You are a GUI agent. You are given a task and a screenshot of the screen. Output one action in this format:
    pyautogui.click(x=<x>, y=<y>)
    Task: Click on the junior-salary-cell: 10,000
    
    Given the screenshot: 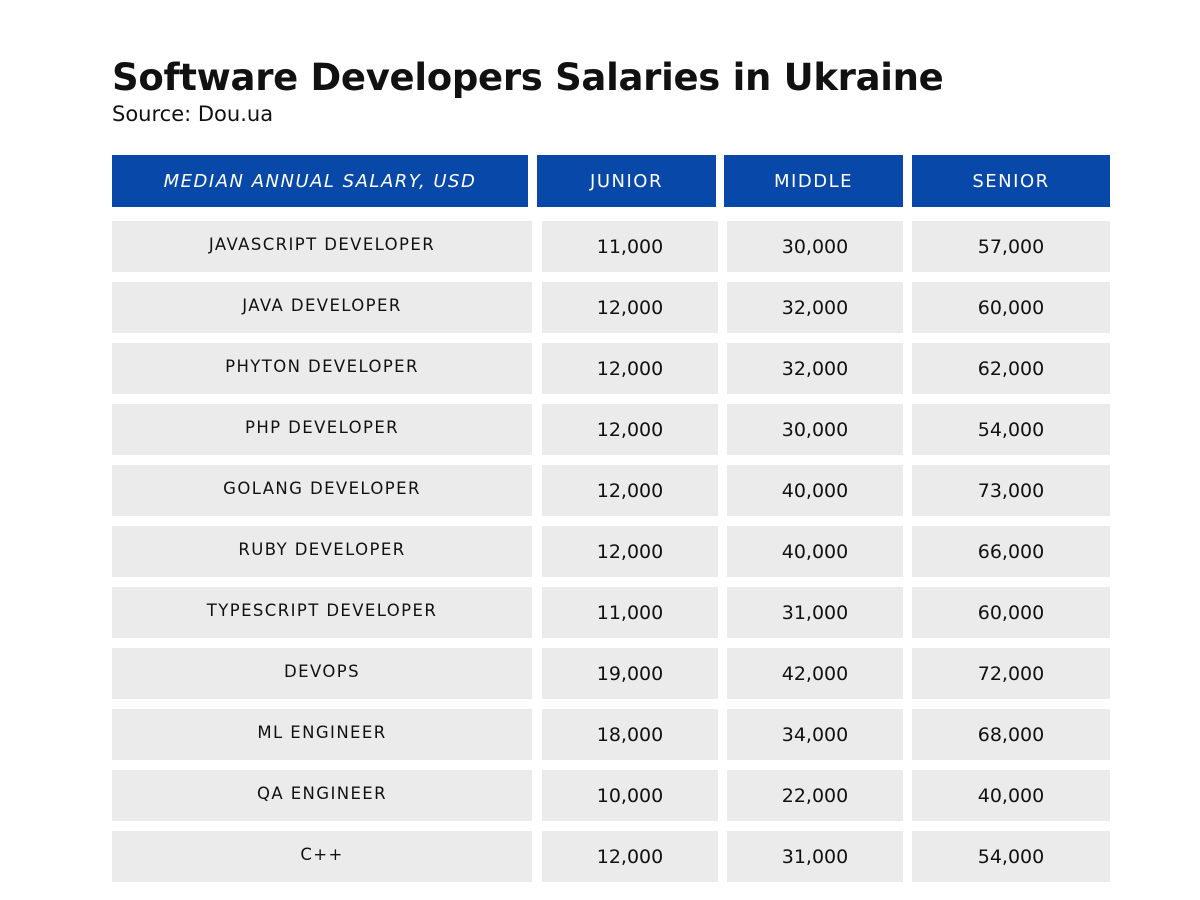 What is the action you would take?
    pyautogui.click(x=630, y=795)
    